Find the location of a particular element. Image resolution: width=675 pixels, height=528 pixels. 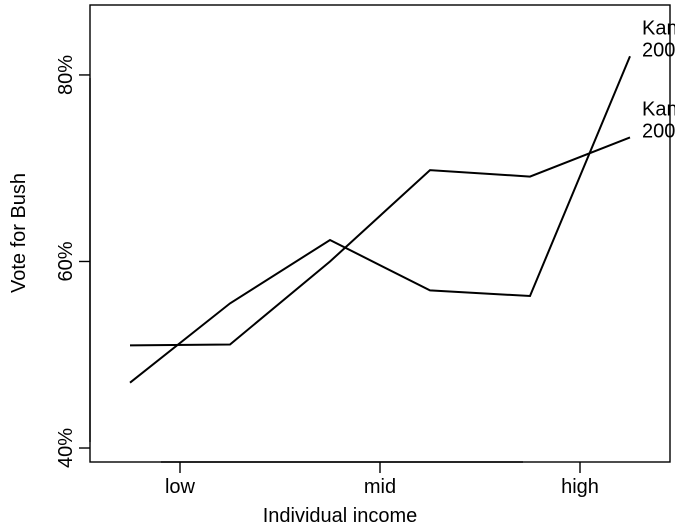

y-tick-label: 60% is located at coordinates (66, 261).